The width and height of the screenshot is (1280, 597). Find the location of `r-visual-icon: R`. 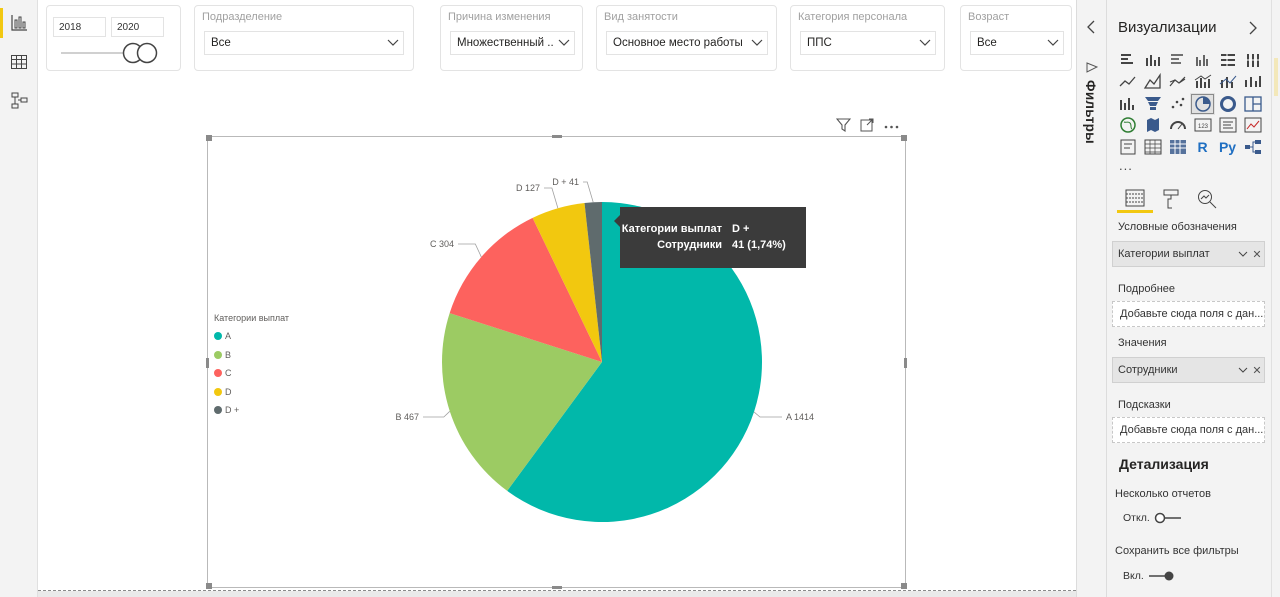

r-visual-icon: R is located at coordinates (1202, 147).